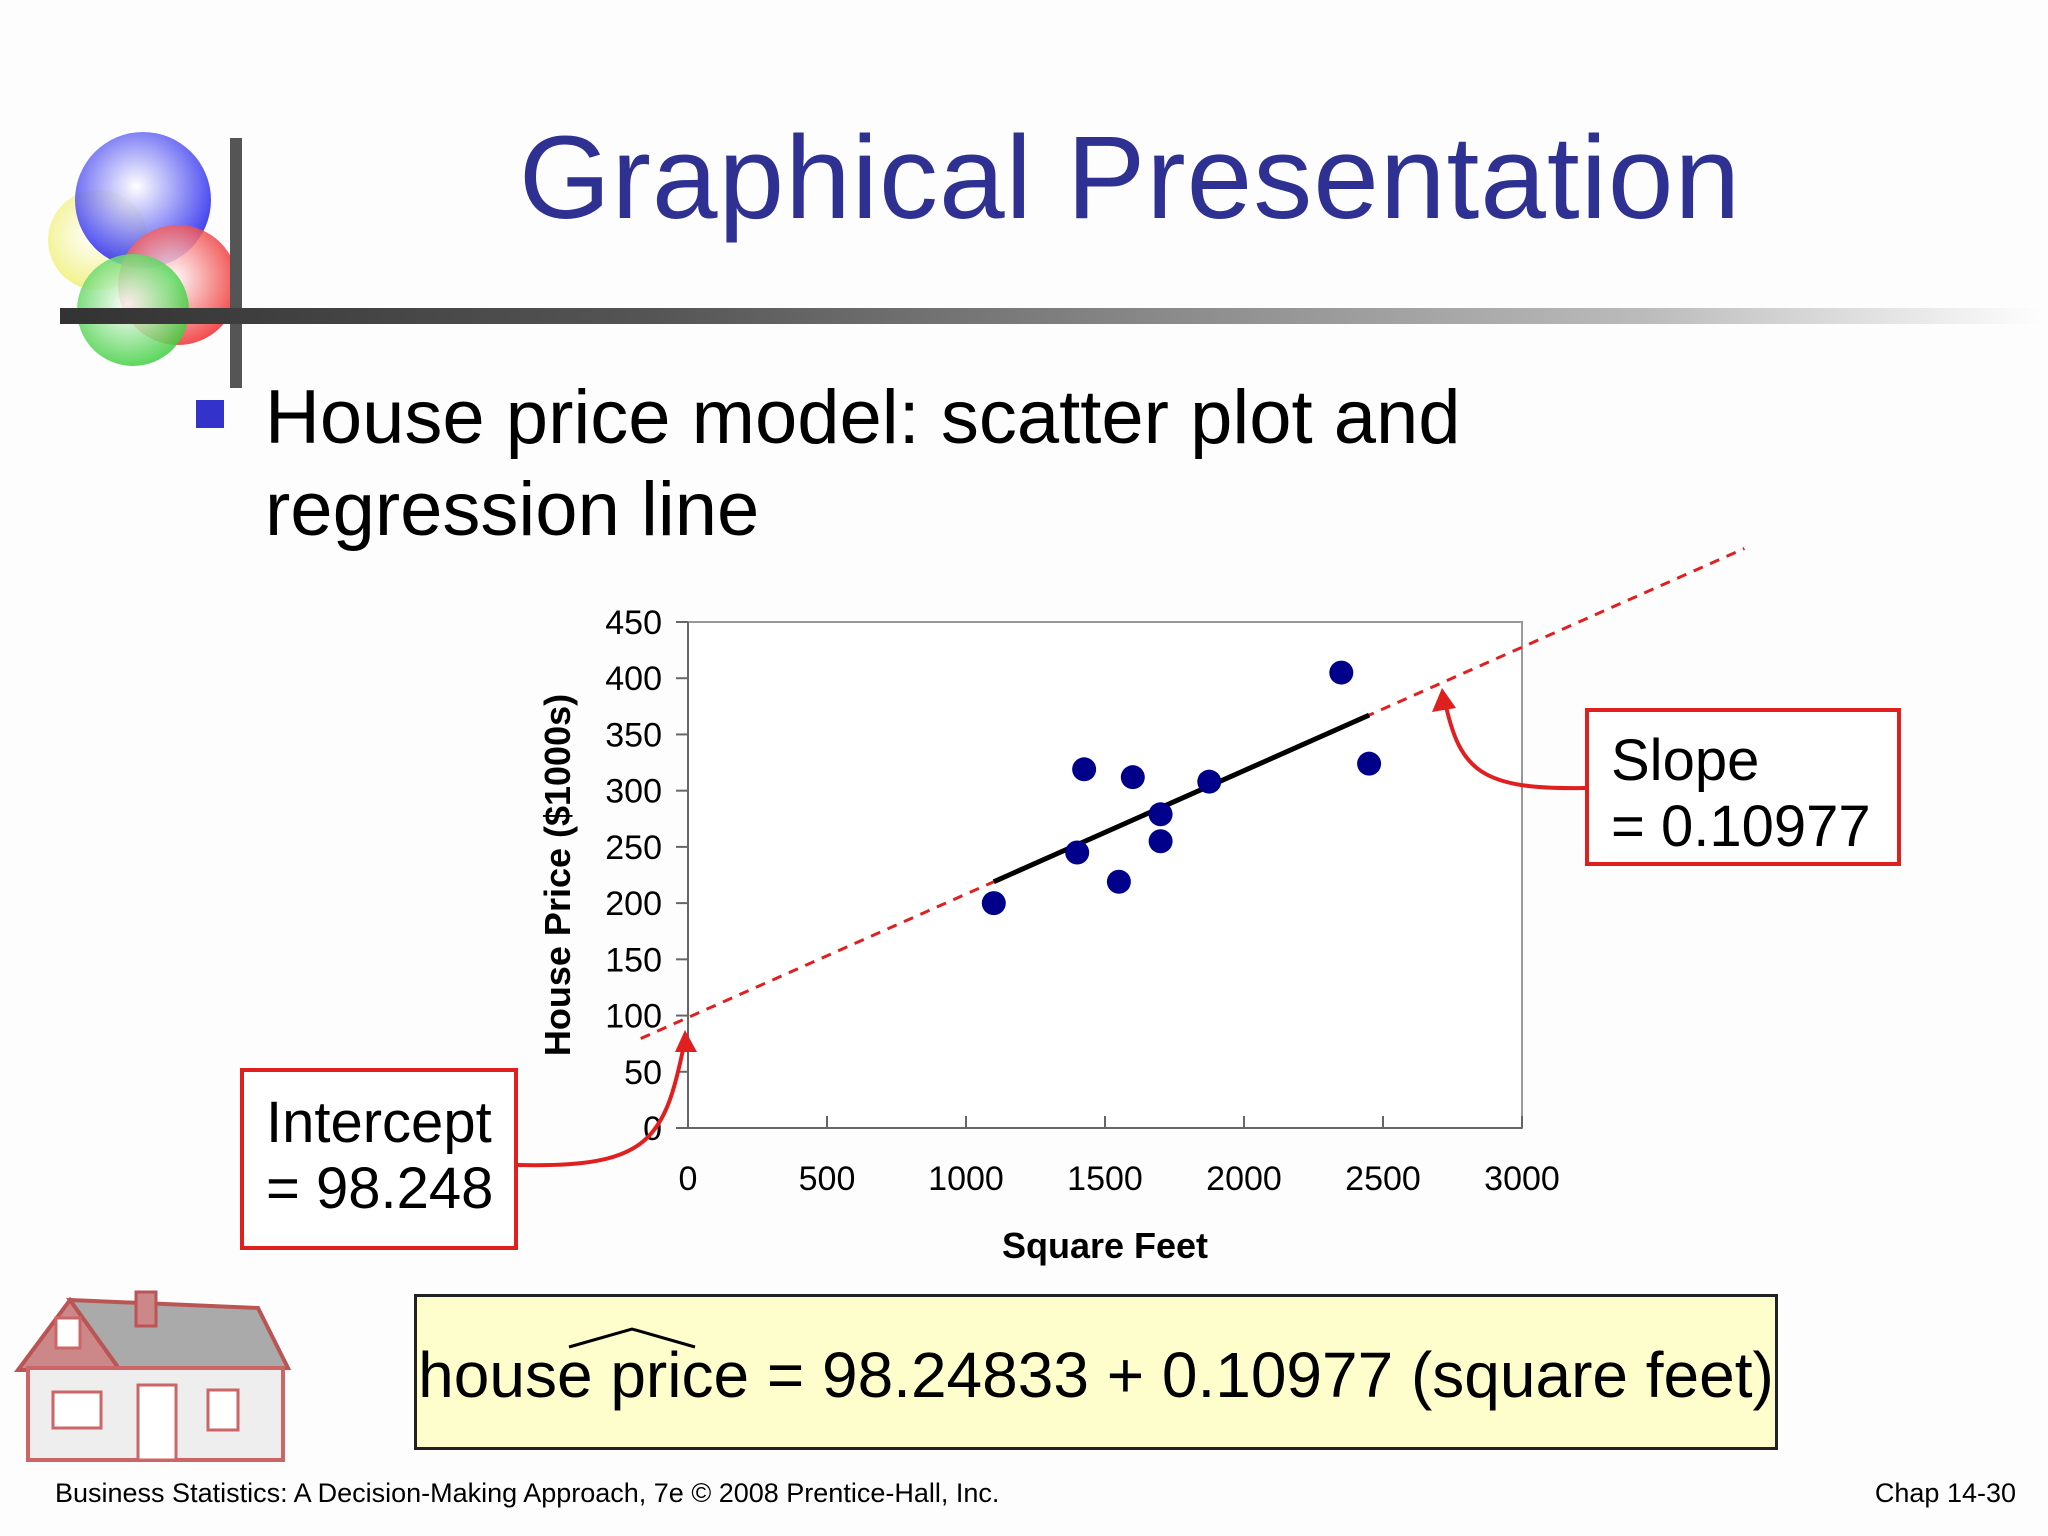 This screenshot has height=1536, width=2048. What do you see at coordinates (557, 875) in the screenshot?
I see `y-axis-label: House Price ($1000s)` at bounding box center [557, 875].